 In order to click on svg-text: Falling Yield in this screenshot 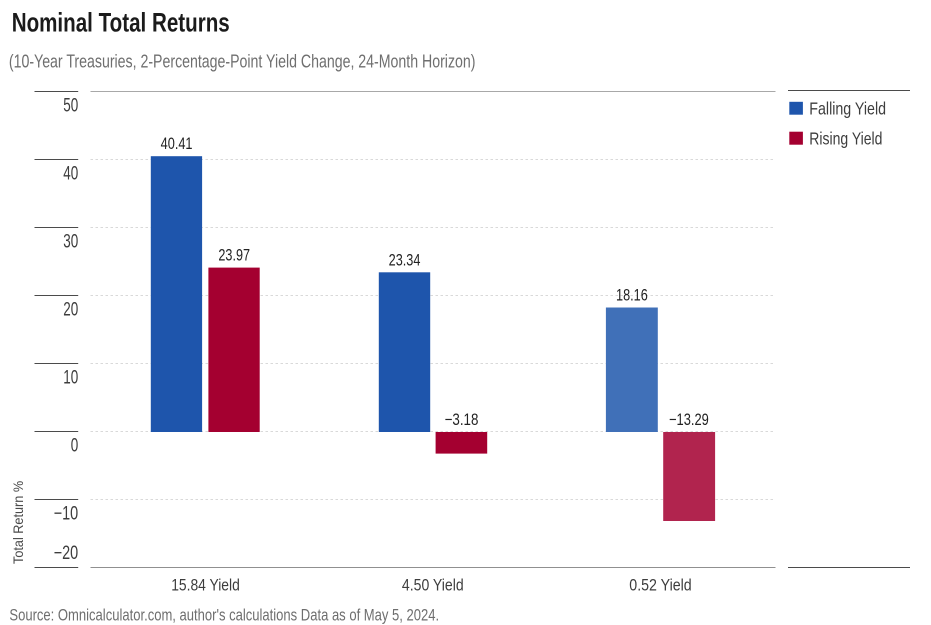, I will do `click(847, 109)`.